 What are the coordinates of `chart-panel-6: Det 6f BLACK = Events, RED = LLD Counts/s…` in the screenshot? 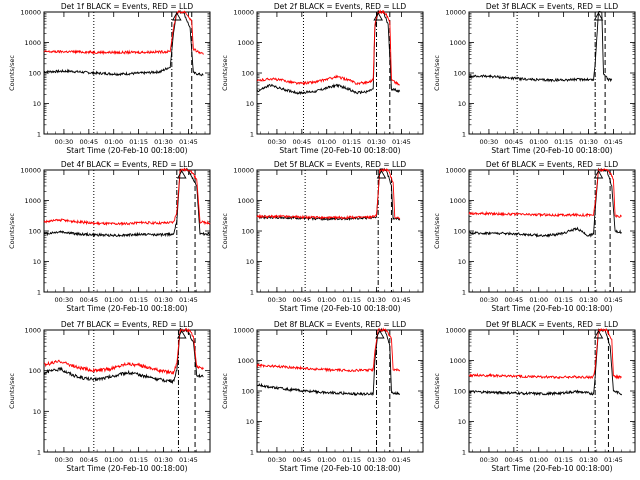 It's located at (534, 236).